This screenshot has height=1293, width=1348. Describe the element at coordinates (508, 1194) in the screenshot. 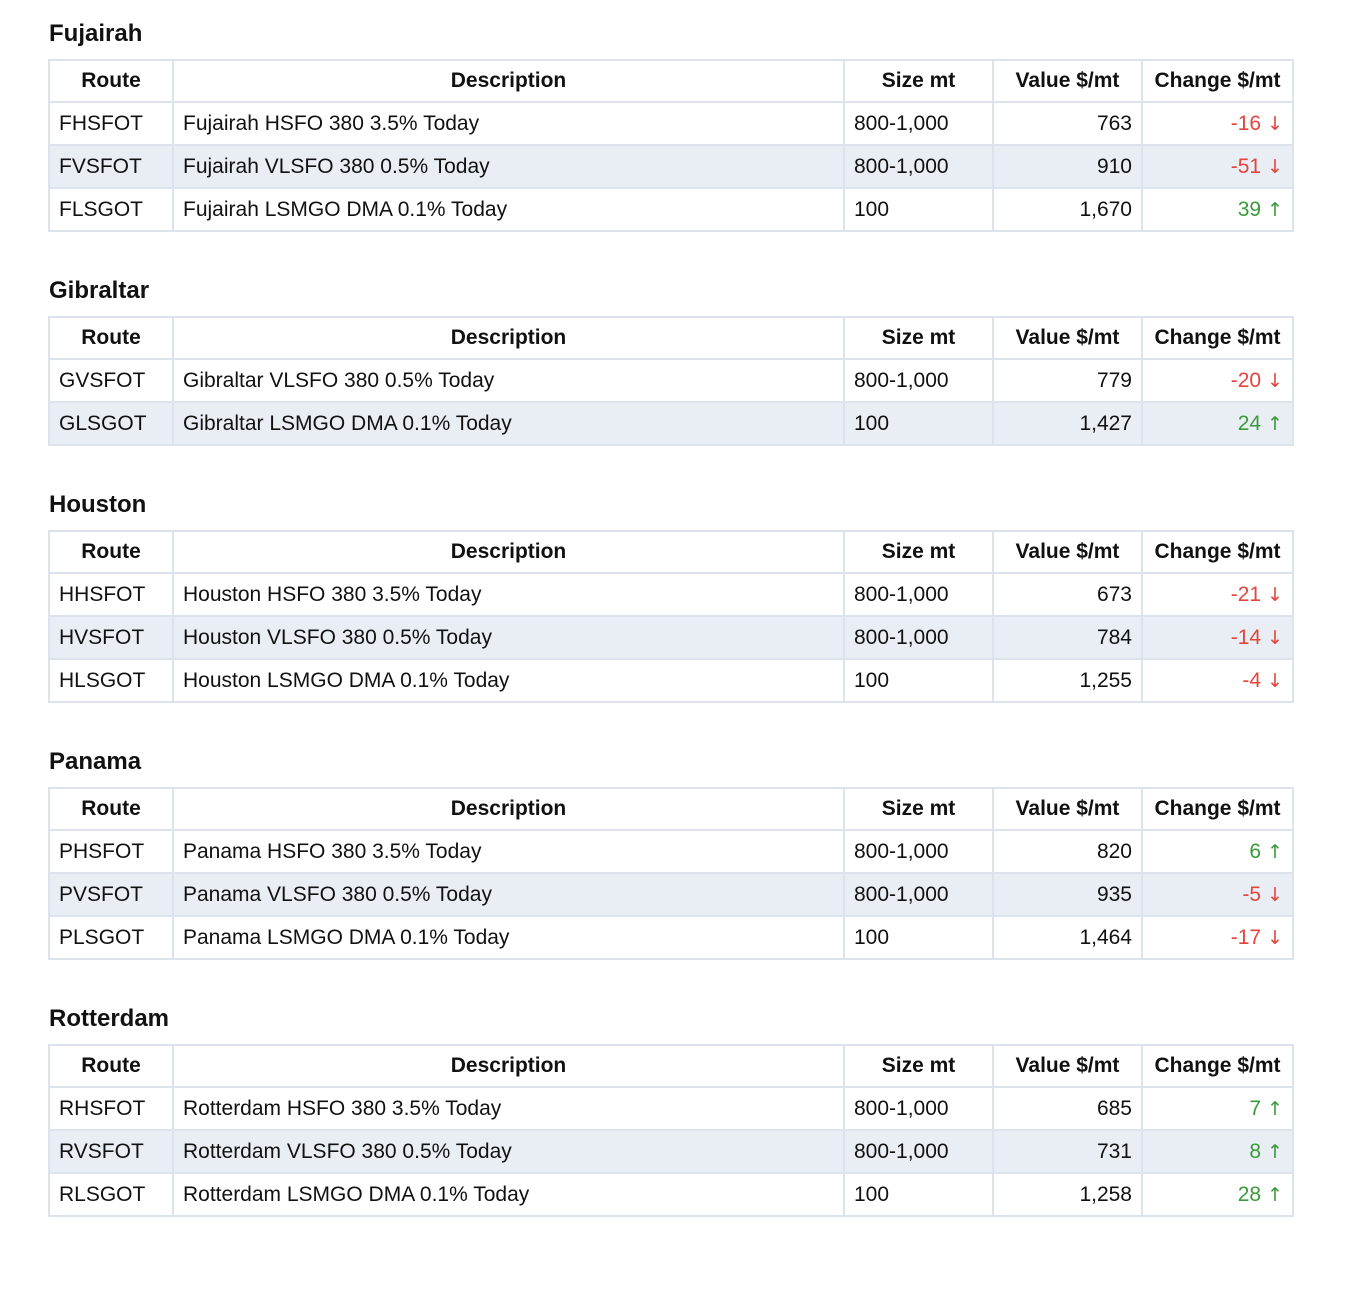

I see `description-cell: Rotterdam LSMGO DMA 0.1% Today` at that location.